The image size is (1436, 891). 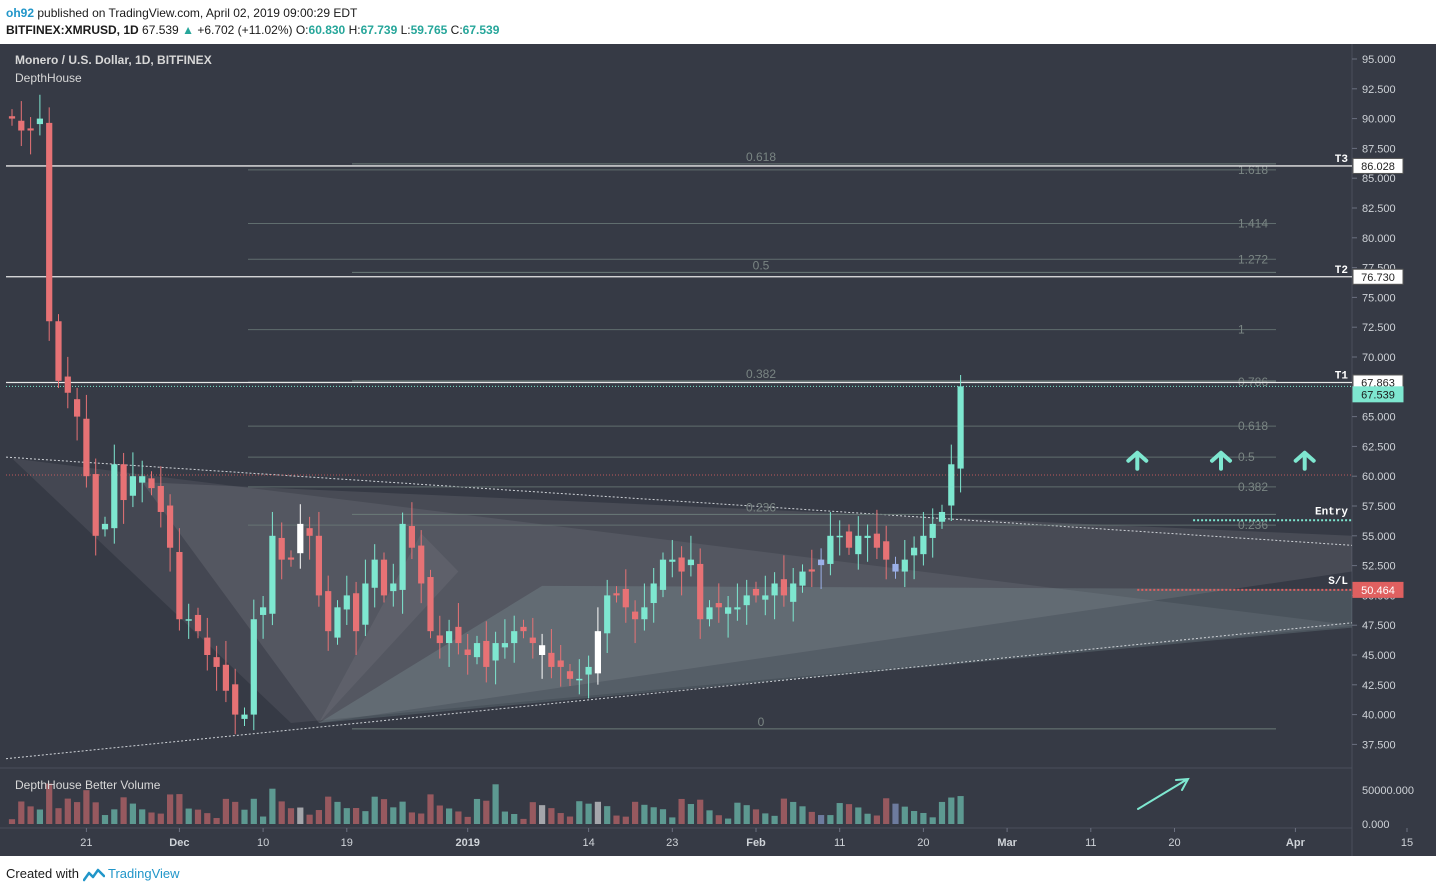 I want to click on stoploss-name: S/L, so click(x=1338, y=582).